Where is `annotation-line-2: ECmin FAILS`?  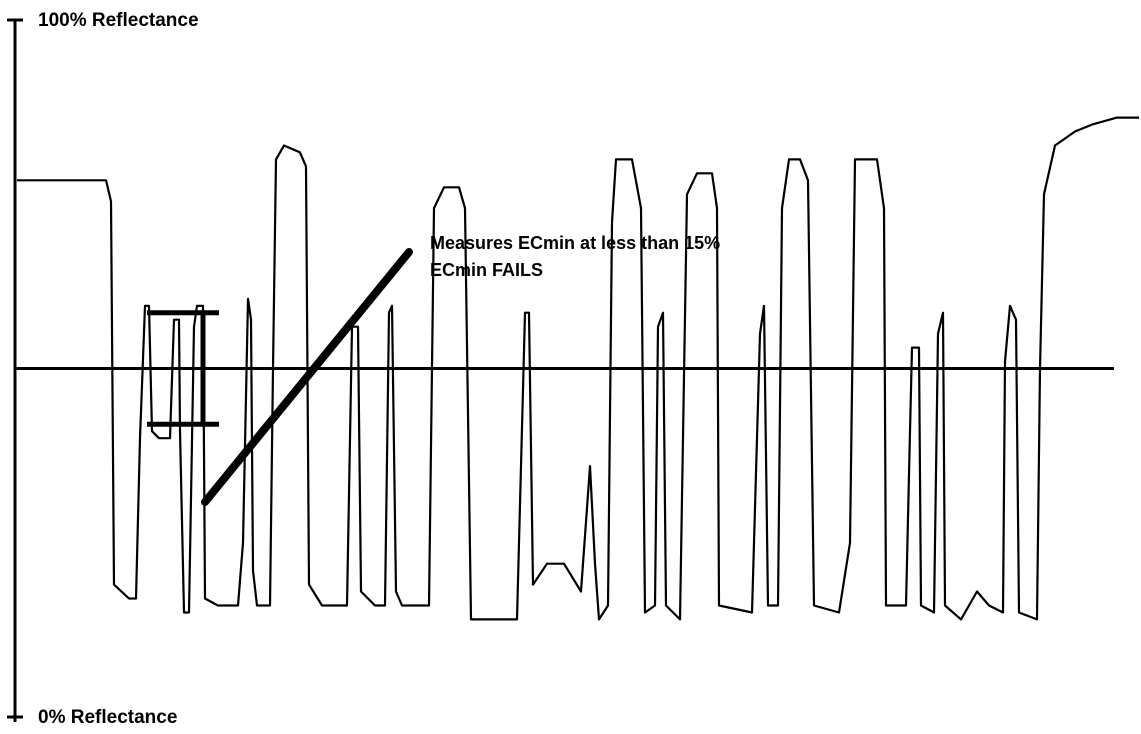
annotation-line-2: ECmin FAILS is located at coordinates (486, 270).